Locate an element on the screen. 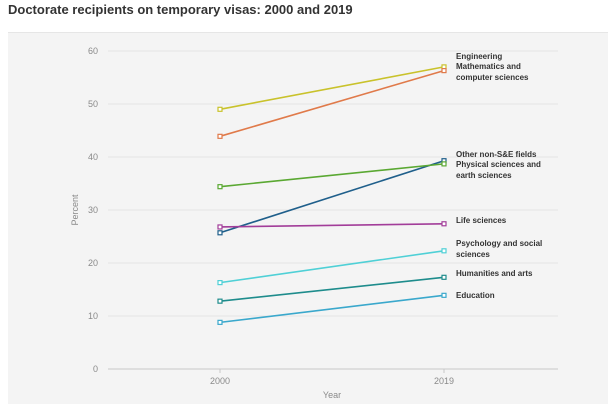 This screenshot has height=404, width=616. series-label: Education is located at coordinates (475, 295).